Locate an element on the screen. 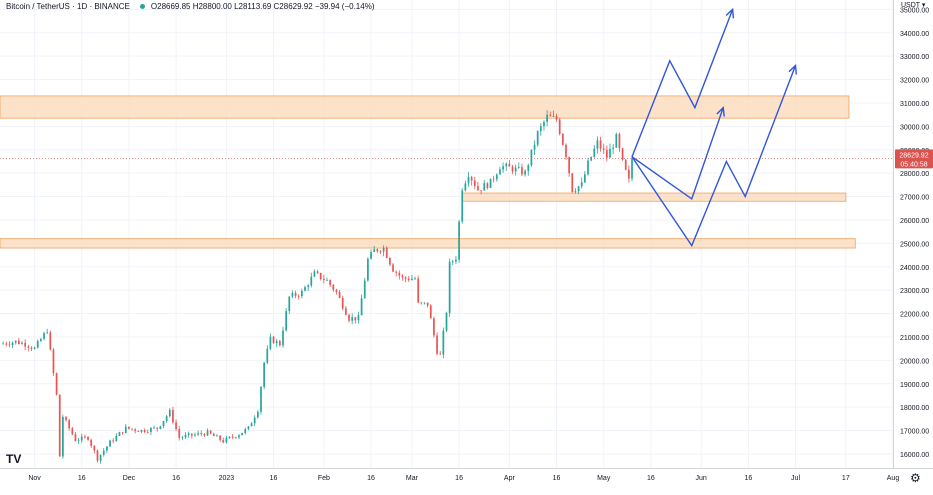  symbol-title: Bitcoin / TetherUS · 1D · BINANCE is located at coordinates (68, 6).